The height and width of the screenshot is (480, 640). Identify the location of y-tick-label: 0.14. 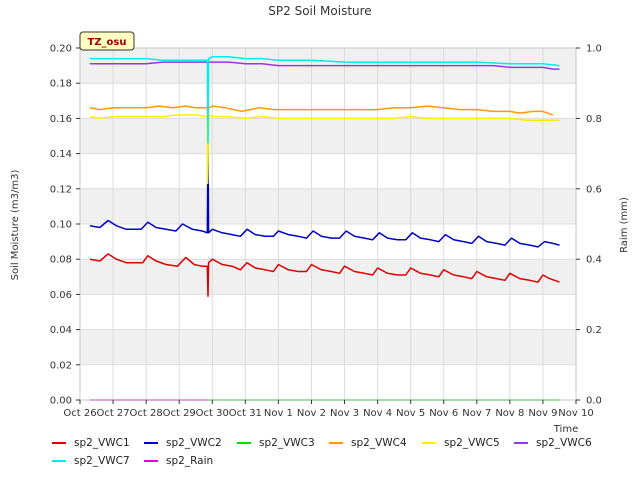
(61, 154).